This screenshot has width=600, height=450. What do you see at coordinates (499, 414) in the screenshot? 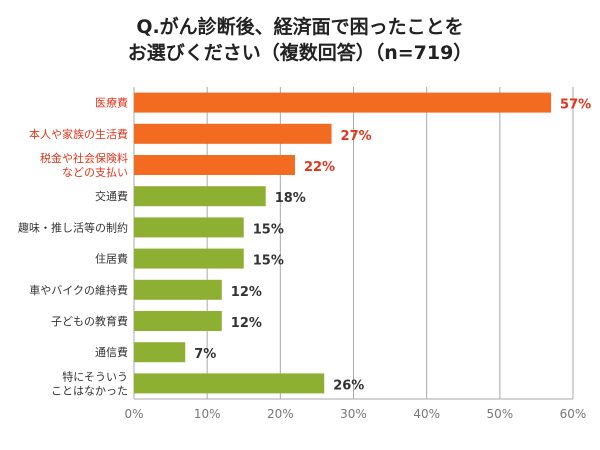
I see `x-tick-label: 50%` at bounding box center [499, 414].